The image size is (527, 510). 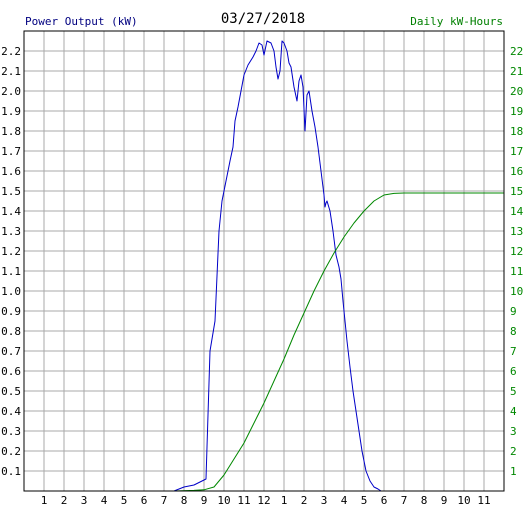 What do you see at coordinates (11, 331) in the screenshot?
I see `left-tick-label: 0.8` at bounding box center [11, 331].